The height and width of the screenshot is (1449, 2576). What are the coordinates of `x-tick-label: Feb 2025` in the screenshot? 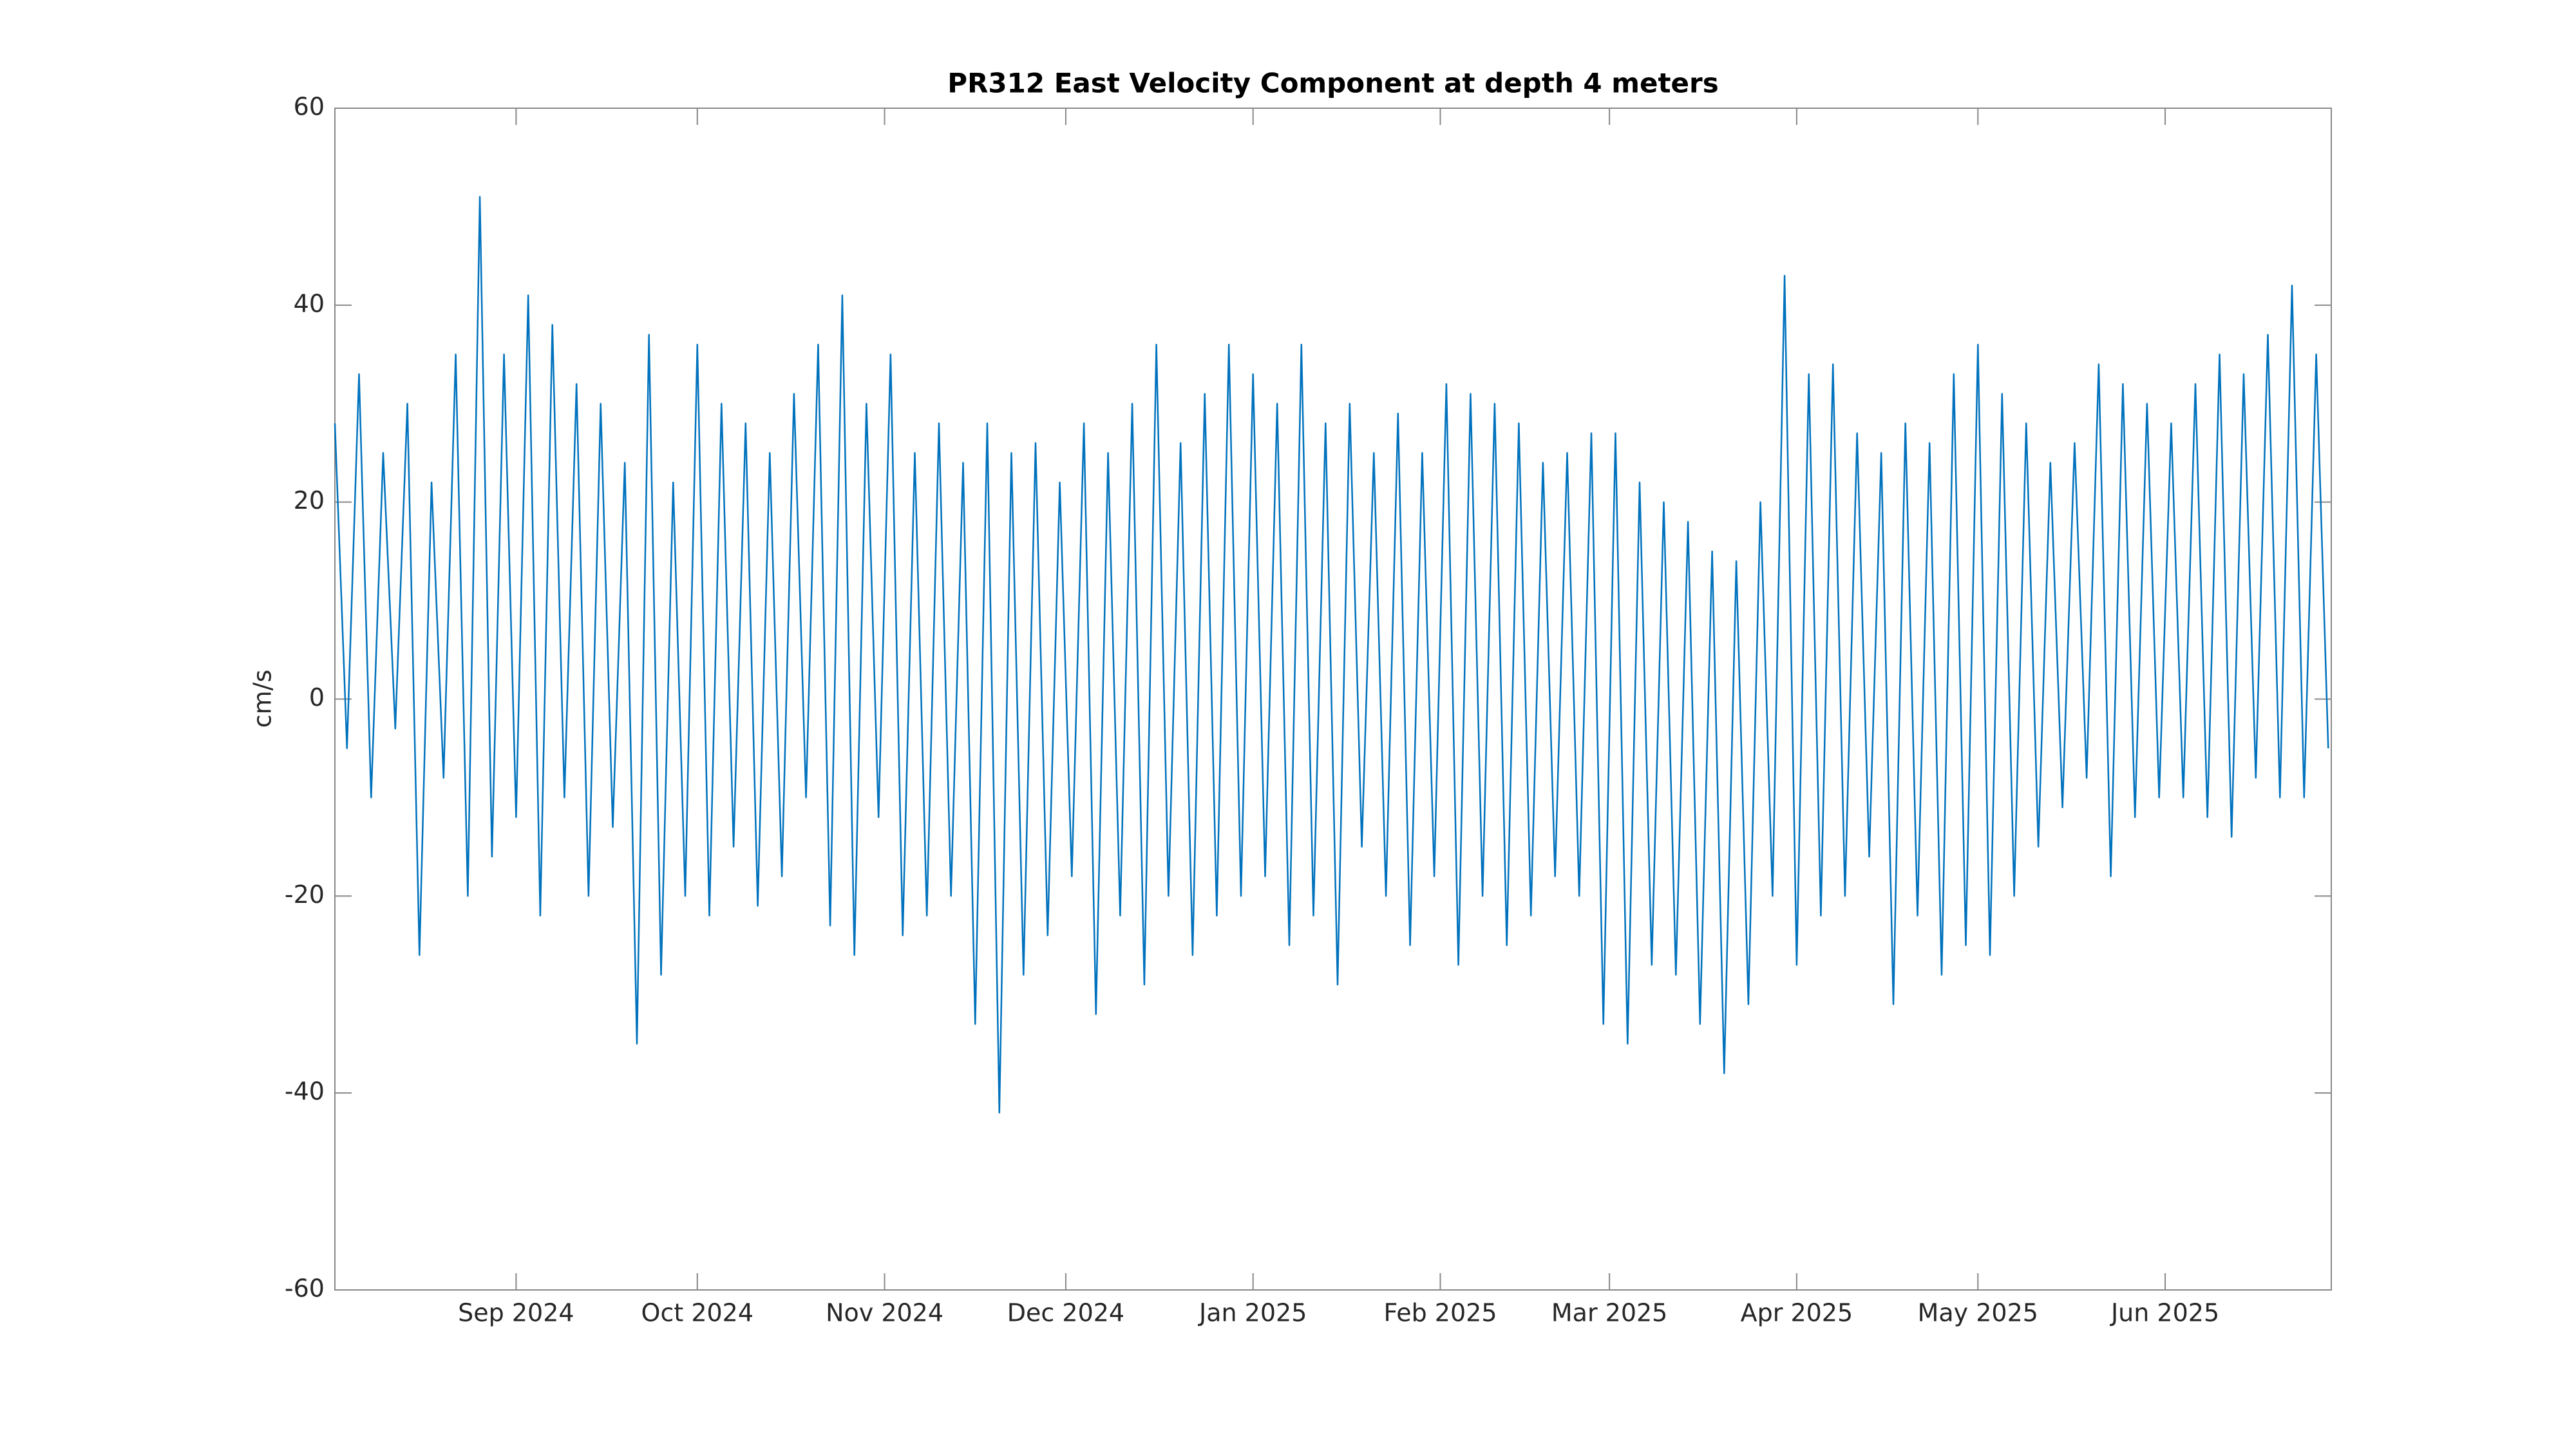 It's located at (1440, 1313).